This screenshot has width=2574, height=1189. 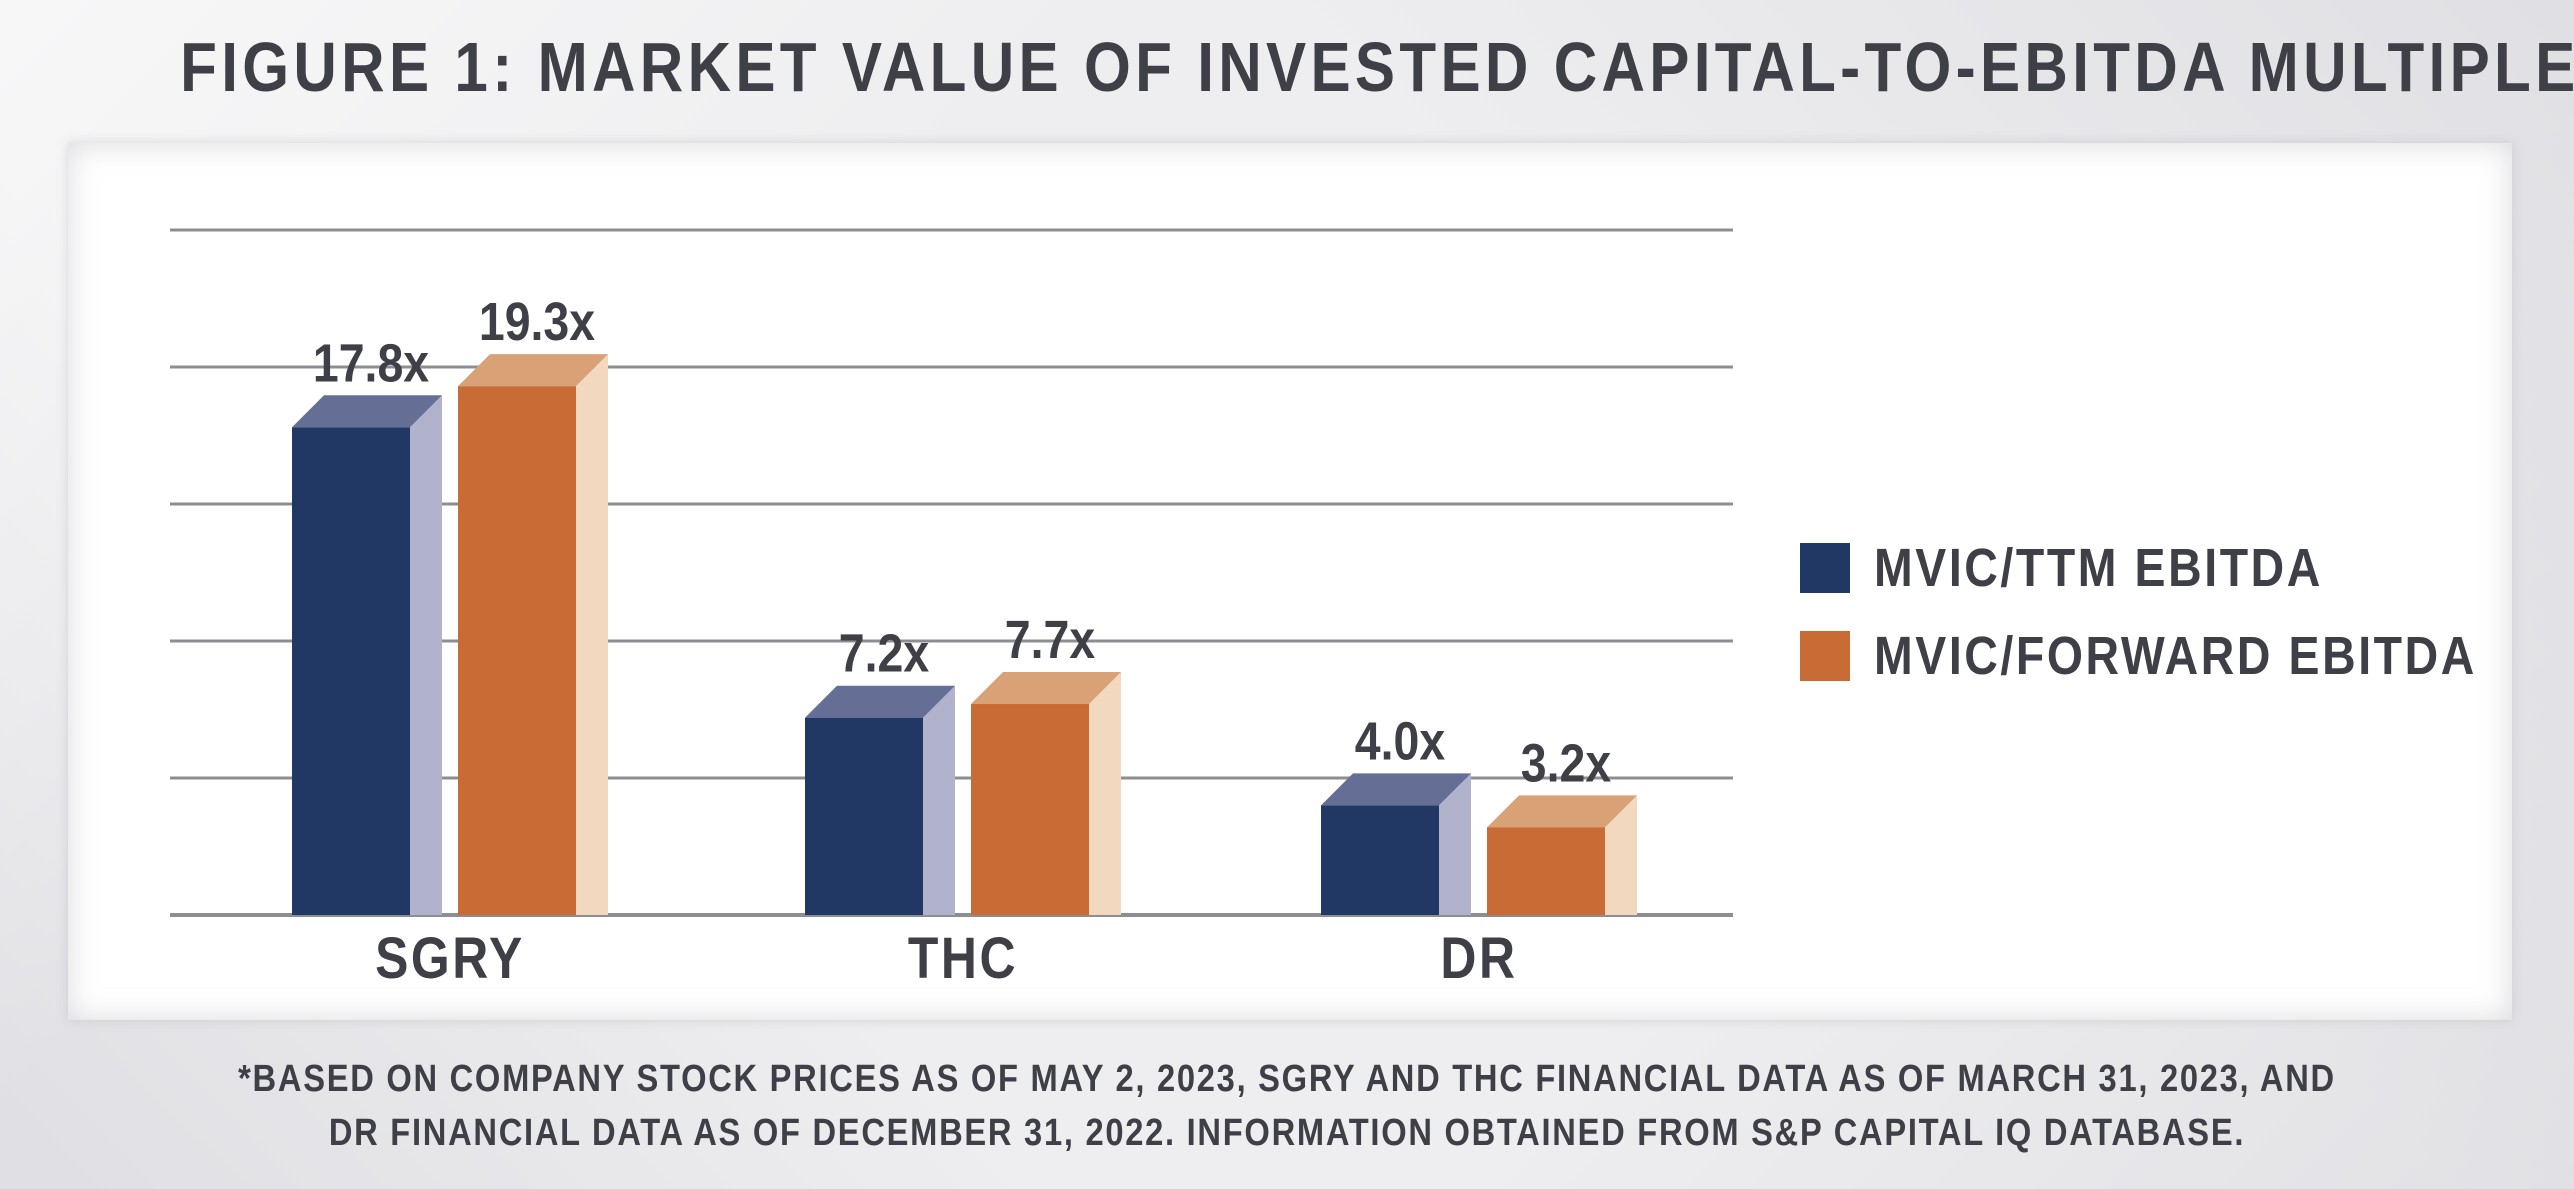 I want to click on legend-swatch-ttm, so click(x=1825, y=568).